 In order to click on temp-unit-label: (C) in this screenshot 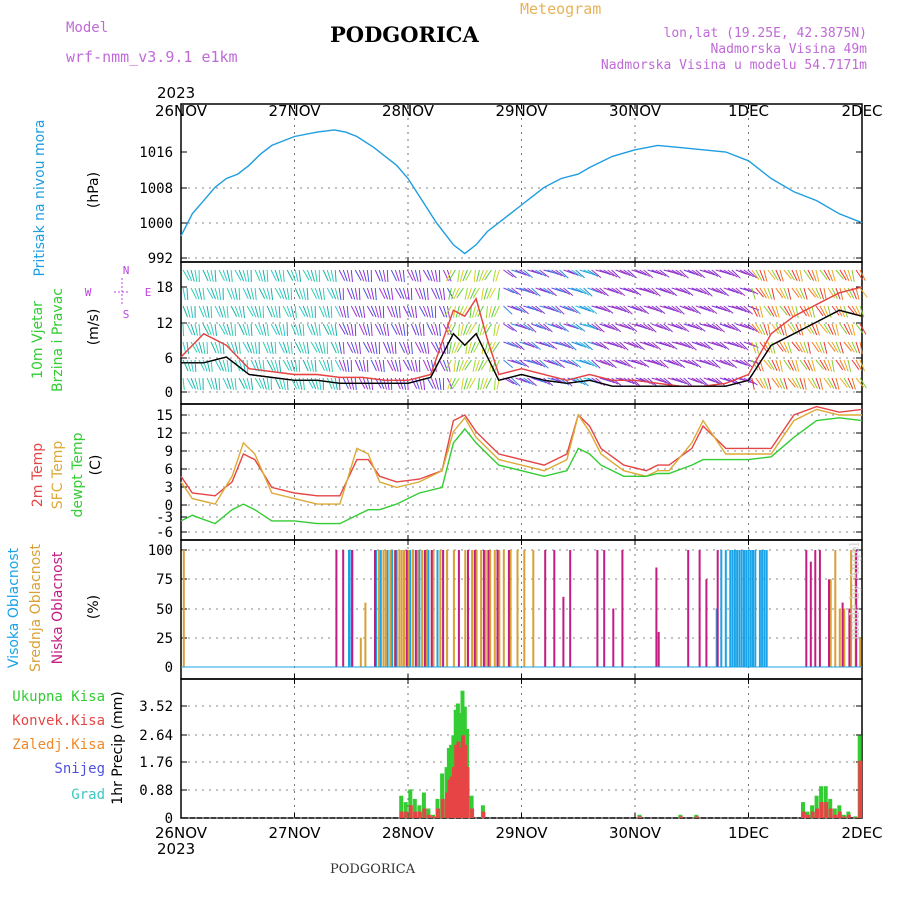, I will do `click(96, 465)`.